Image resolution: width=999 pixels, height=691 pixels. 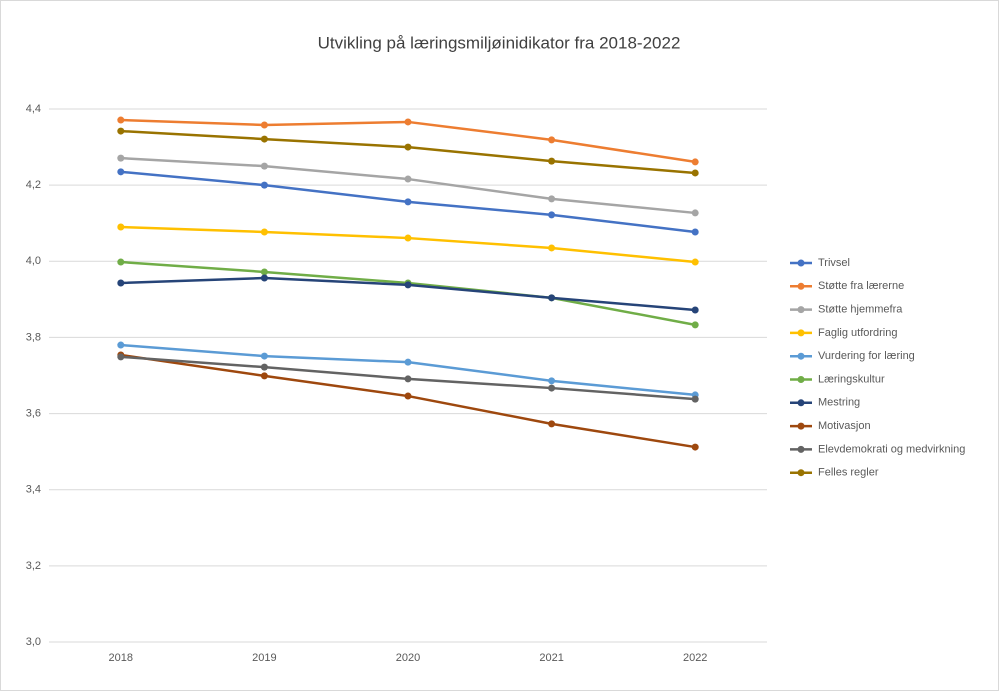 I want to click on y-tick-label: 4,0, so click(x=33, y=261).